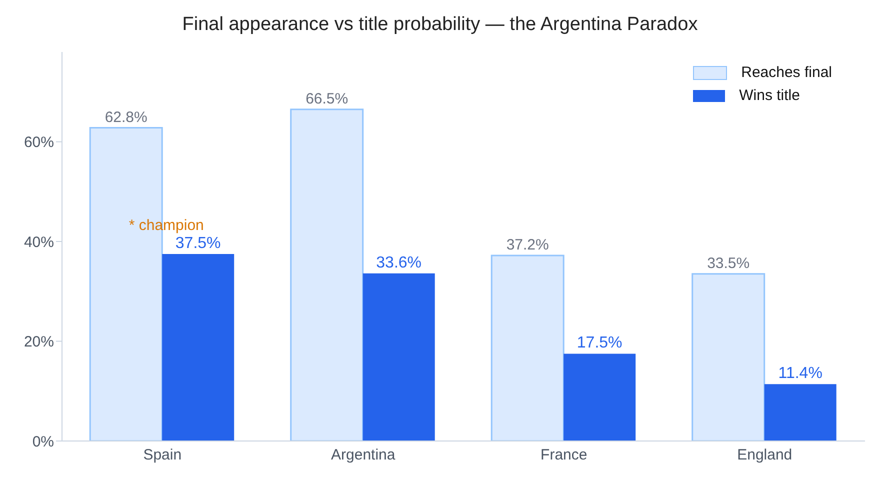  What do you see at coordinates (599, 343) in the screenshot?
I see `data-label: 17.5%` at bounding box center [599, 343].